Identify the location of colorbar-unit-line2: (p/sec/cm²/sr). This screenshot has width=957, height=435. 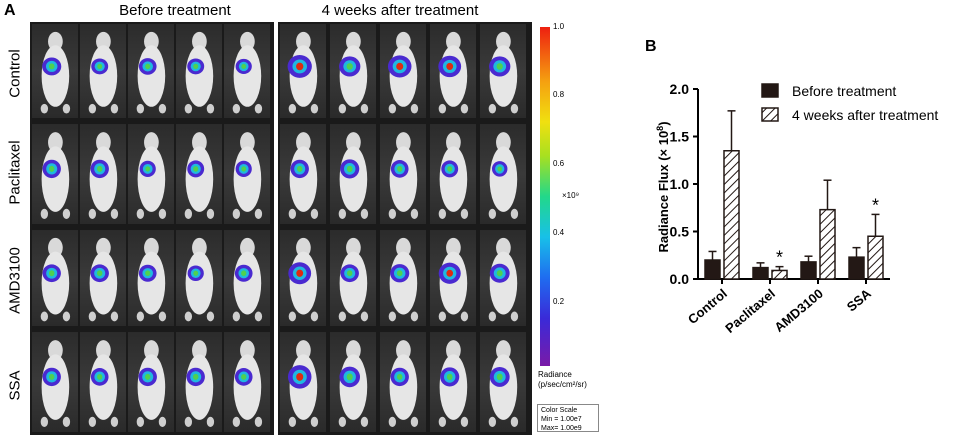
(562, 384).